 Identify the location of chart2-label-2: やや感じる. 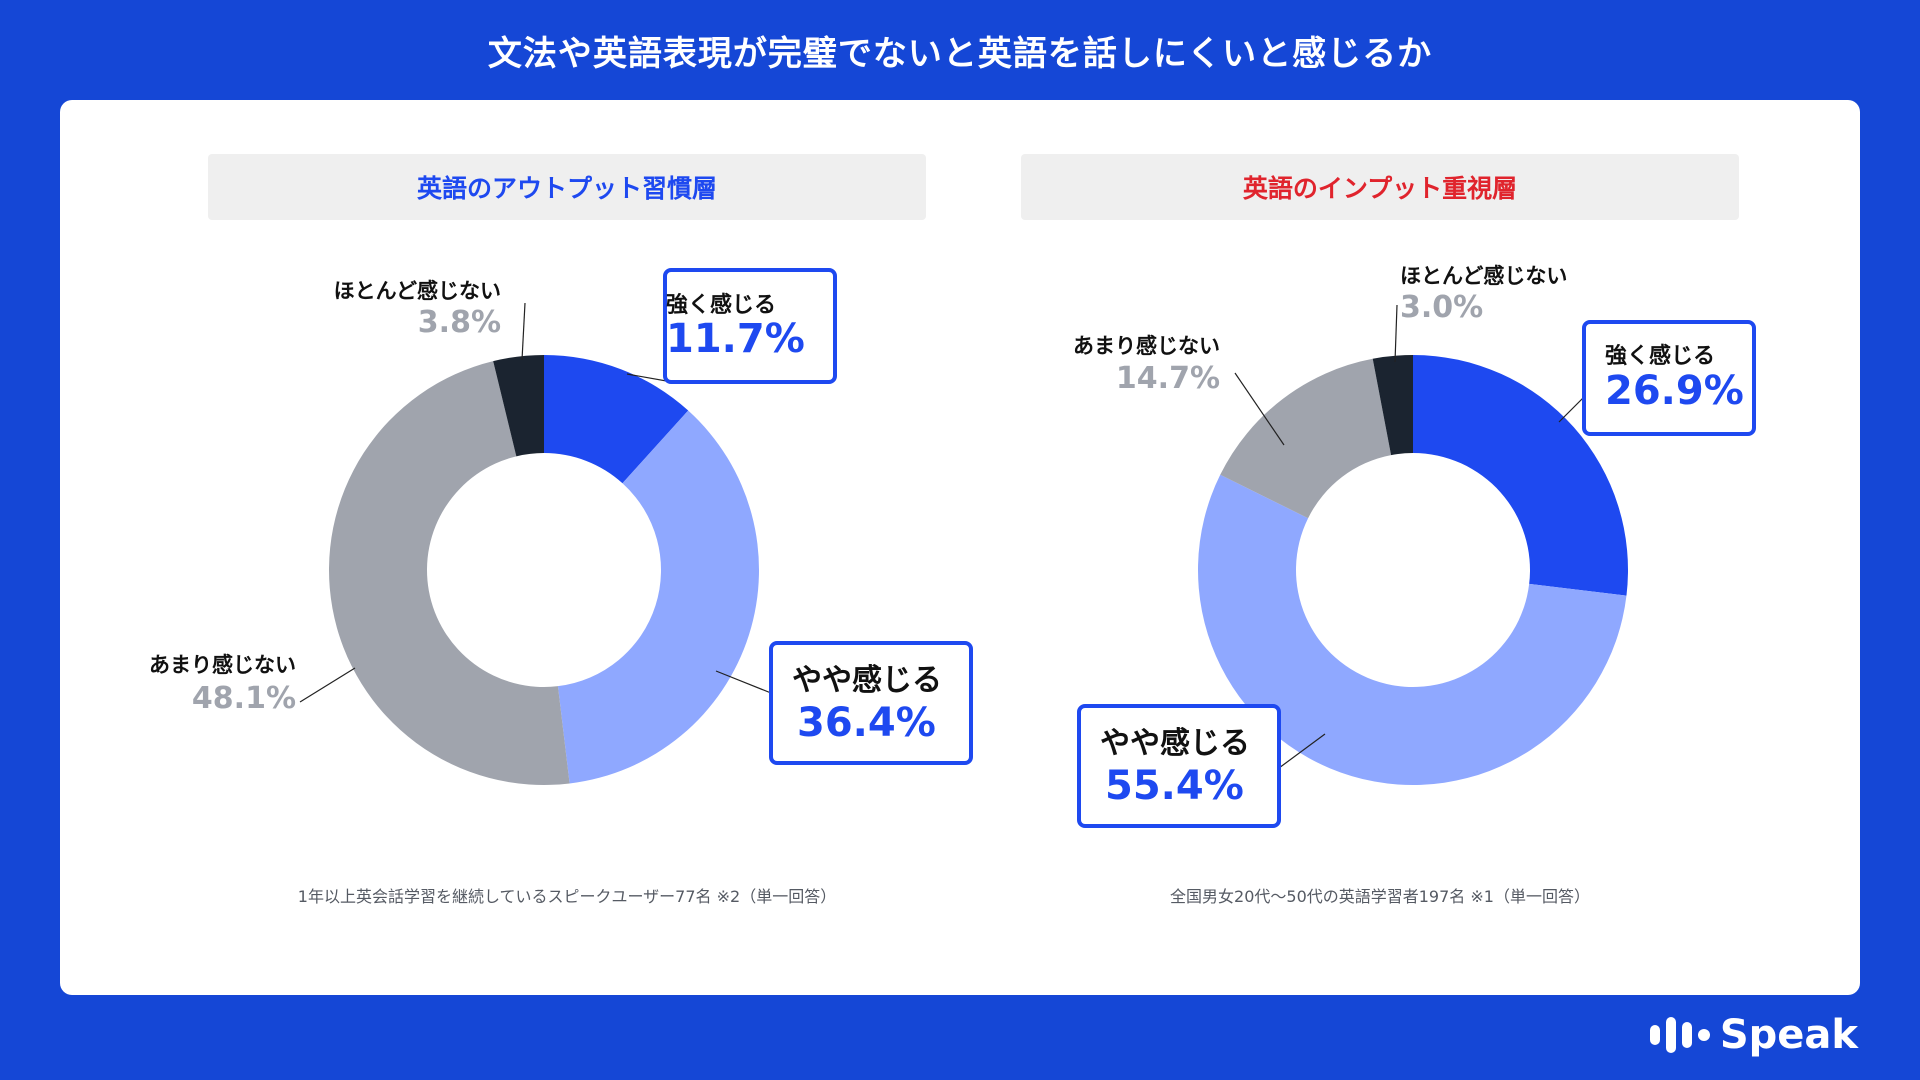
(1175, 743).